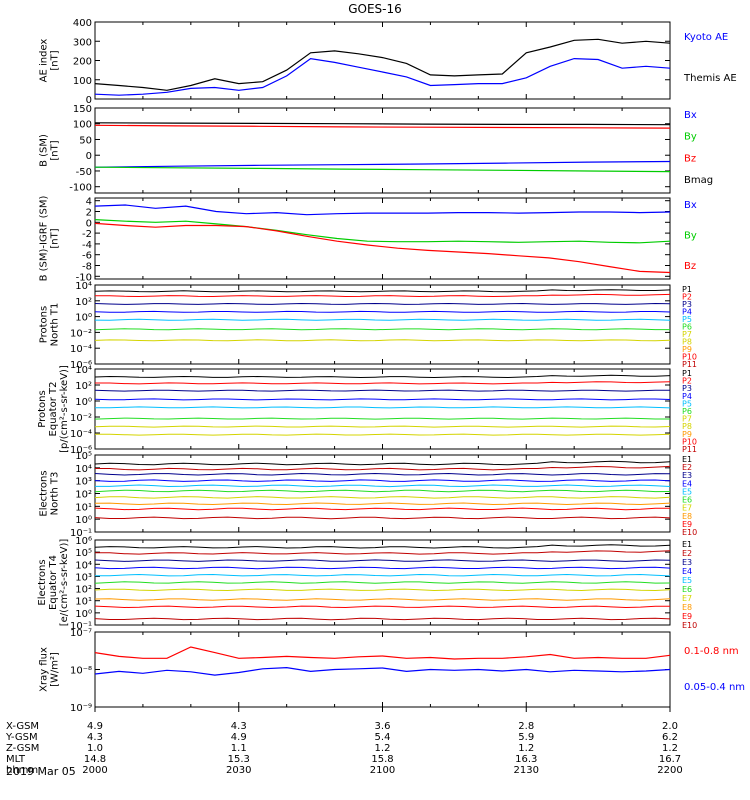 The image size is (750, 800). I want to click on y-tick-label: 200, so click(82, 62).